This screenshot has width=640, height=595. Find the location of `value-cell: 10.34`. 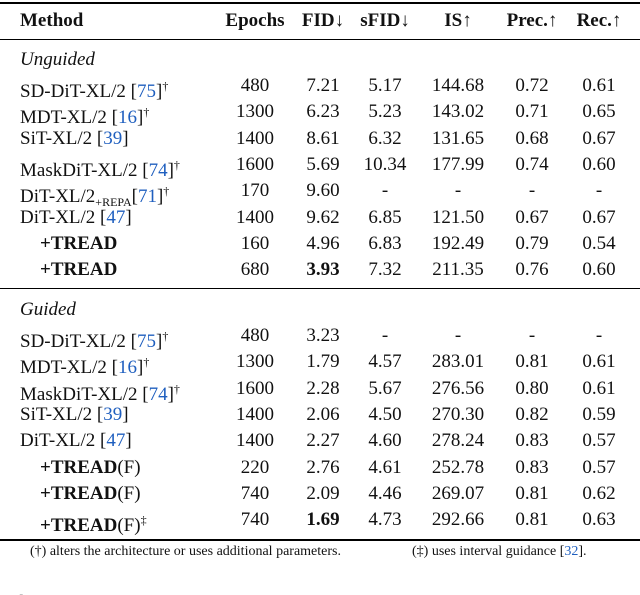

value-cell: 10.34 is located at coordinates (385, 164).